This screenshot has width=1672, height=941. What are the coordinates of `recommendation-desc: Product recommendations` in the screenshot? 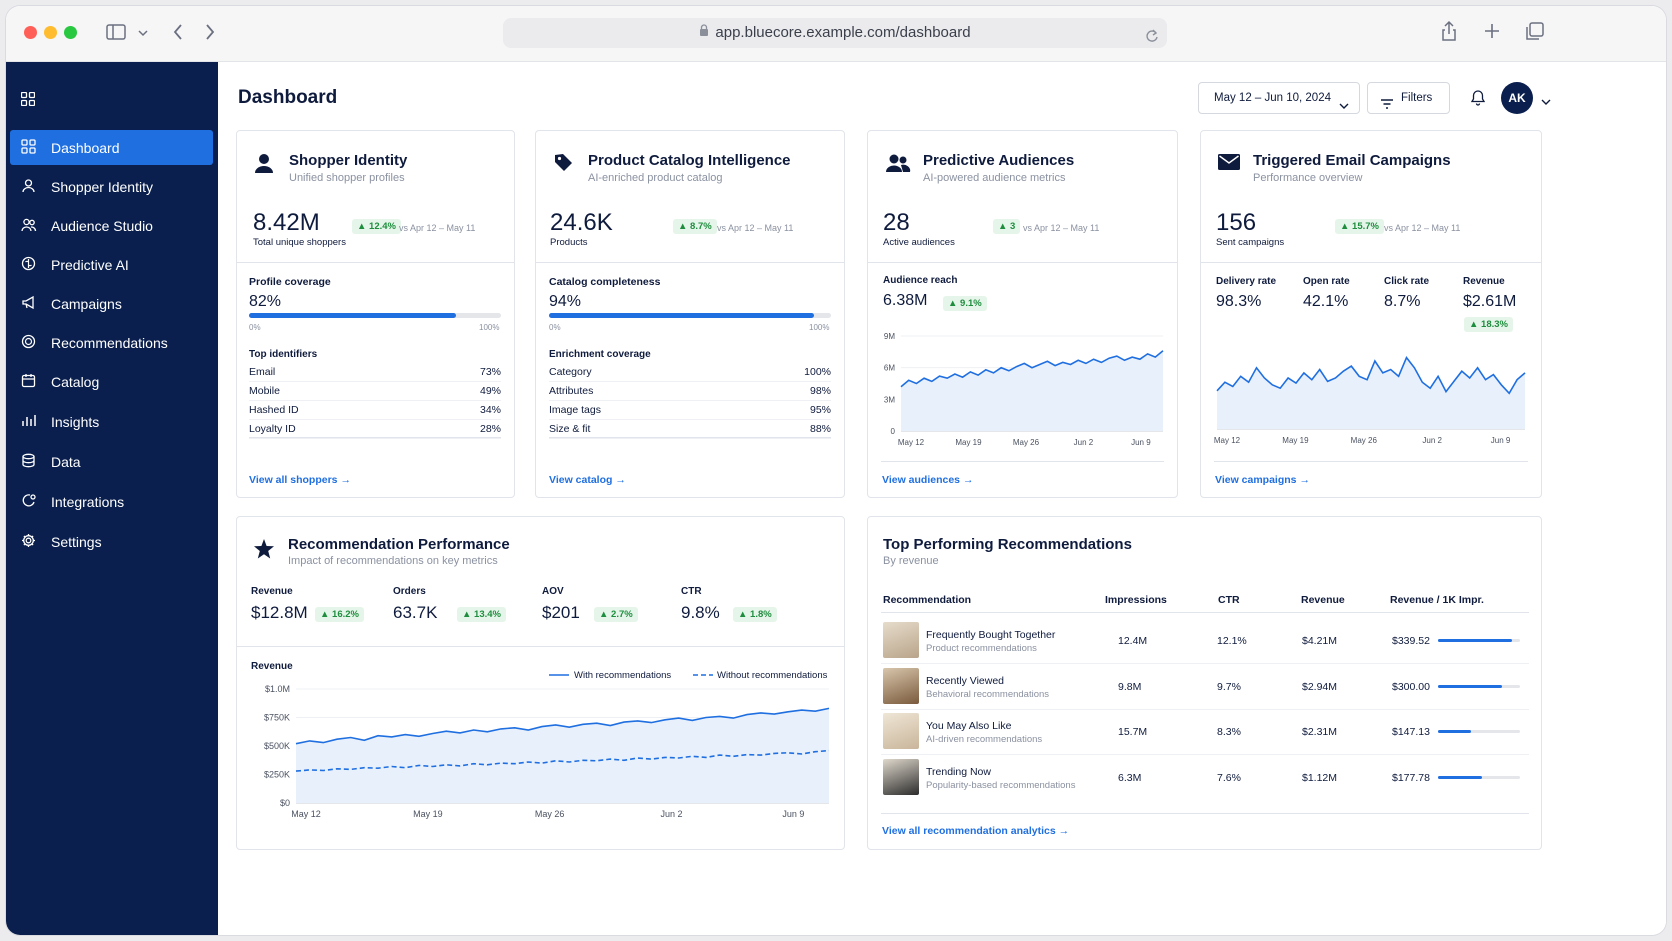 It's located at (981, 648).